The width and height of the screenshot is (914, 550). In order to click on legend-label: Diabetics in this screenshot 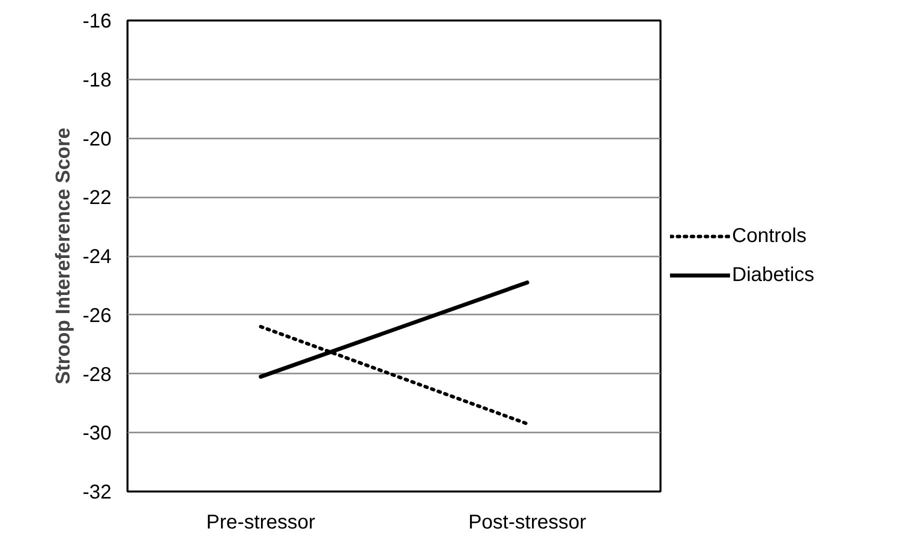, I will do `click(773, 275)`.